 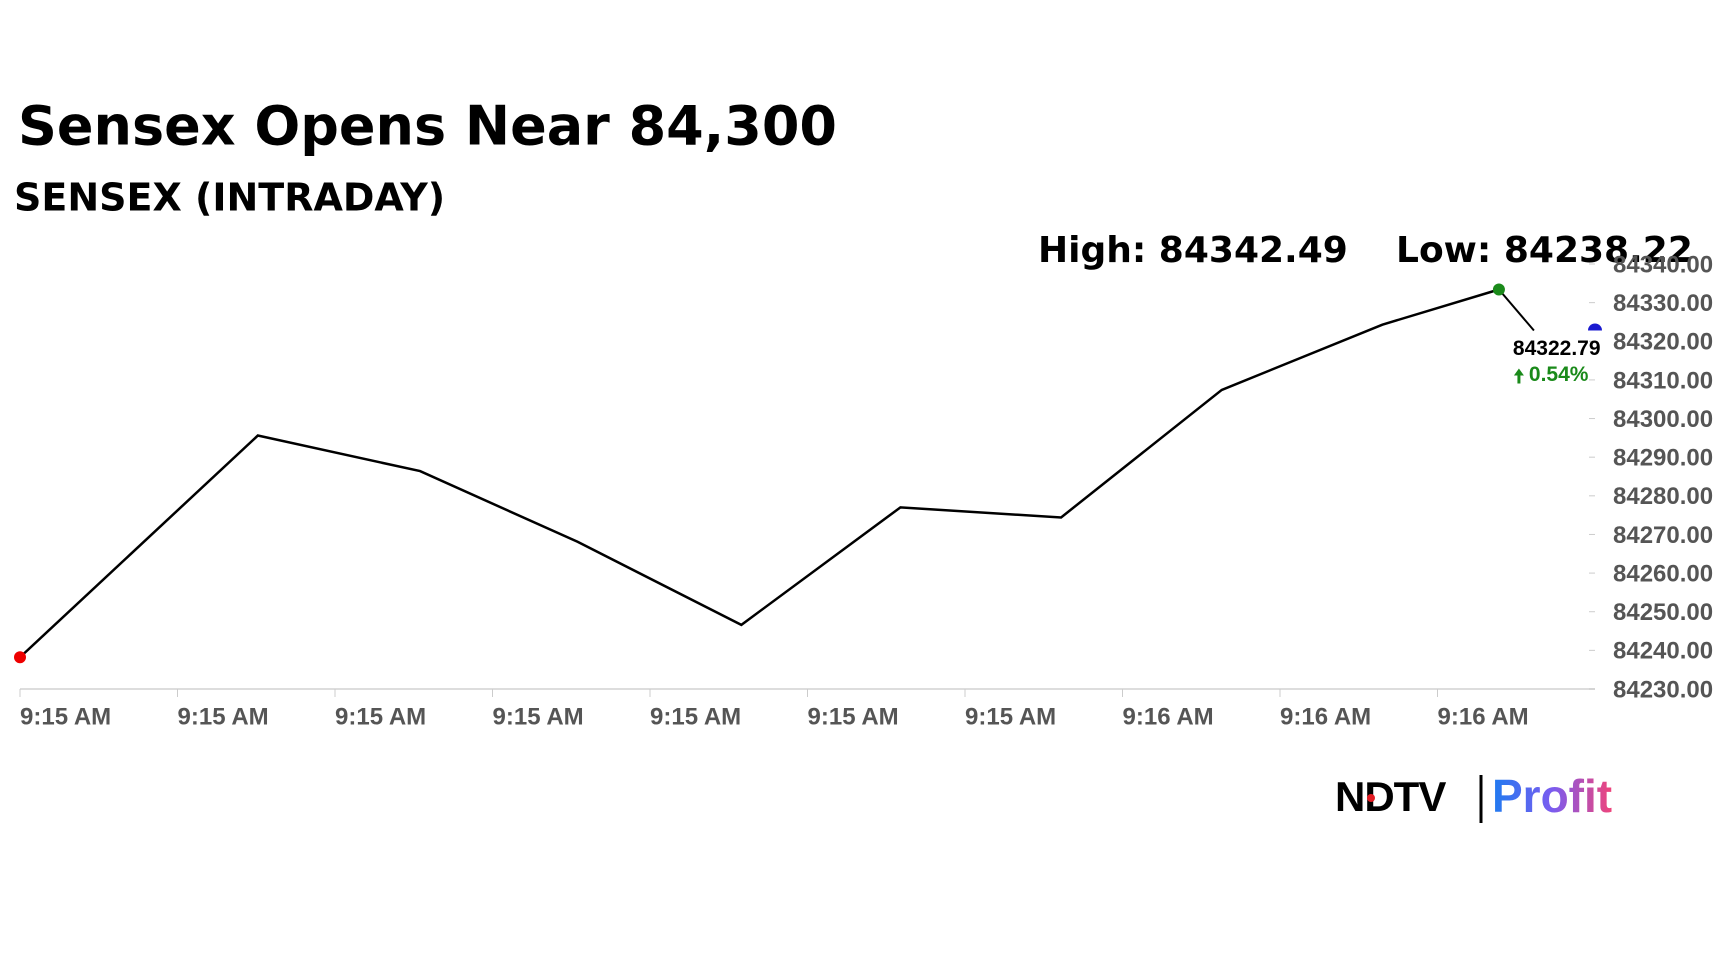 I want to click on y-tick-label: 84320.00, so click(x=1663, y=342).